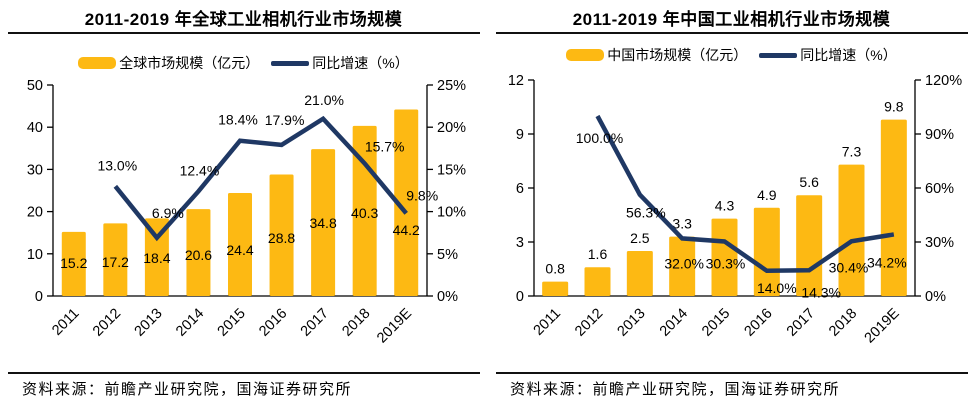 This screenshot has width=975, height=407. I want to click on legend: 中国市场规模（亿元） 同比增速（%）, so click(731, 55).